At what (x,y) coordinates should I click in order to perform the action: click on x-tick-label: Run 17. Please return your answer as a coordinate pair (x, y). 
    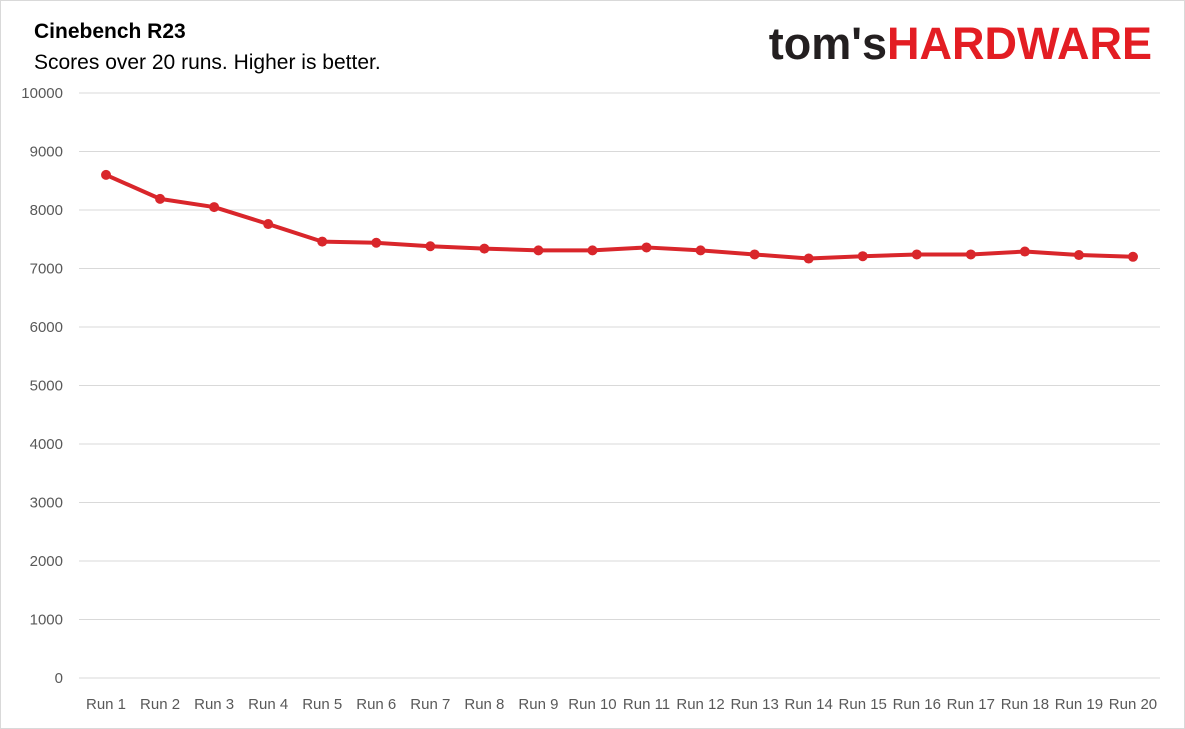
    Looking at the image, I should click on (971, 704).